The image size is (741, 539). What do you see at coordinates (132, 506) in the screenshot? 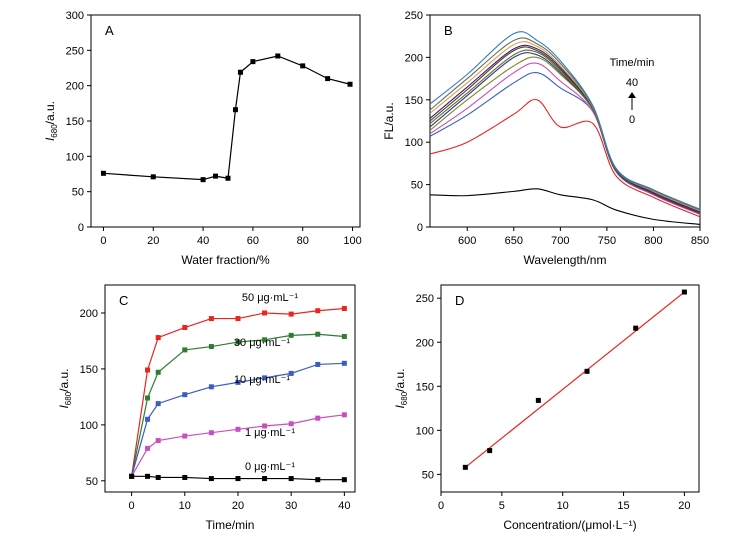
I see `panel-c-x-tick-label: 0` at bounding box center [132, 506].